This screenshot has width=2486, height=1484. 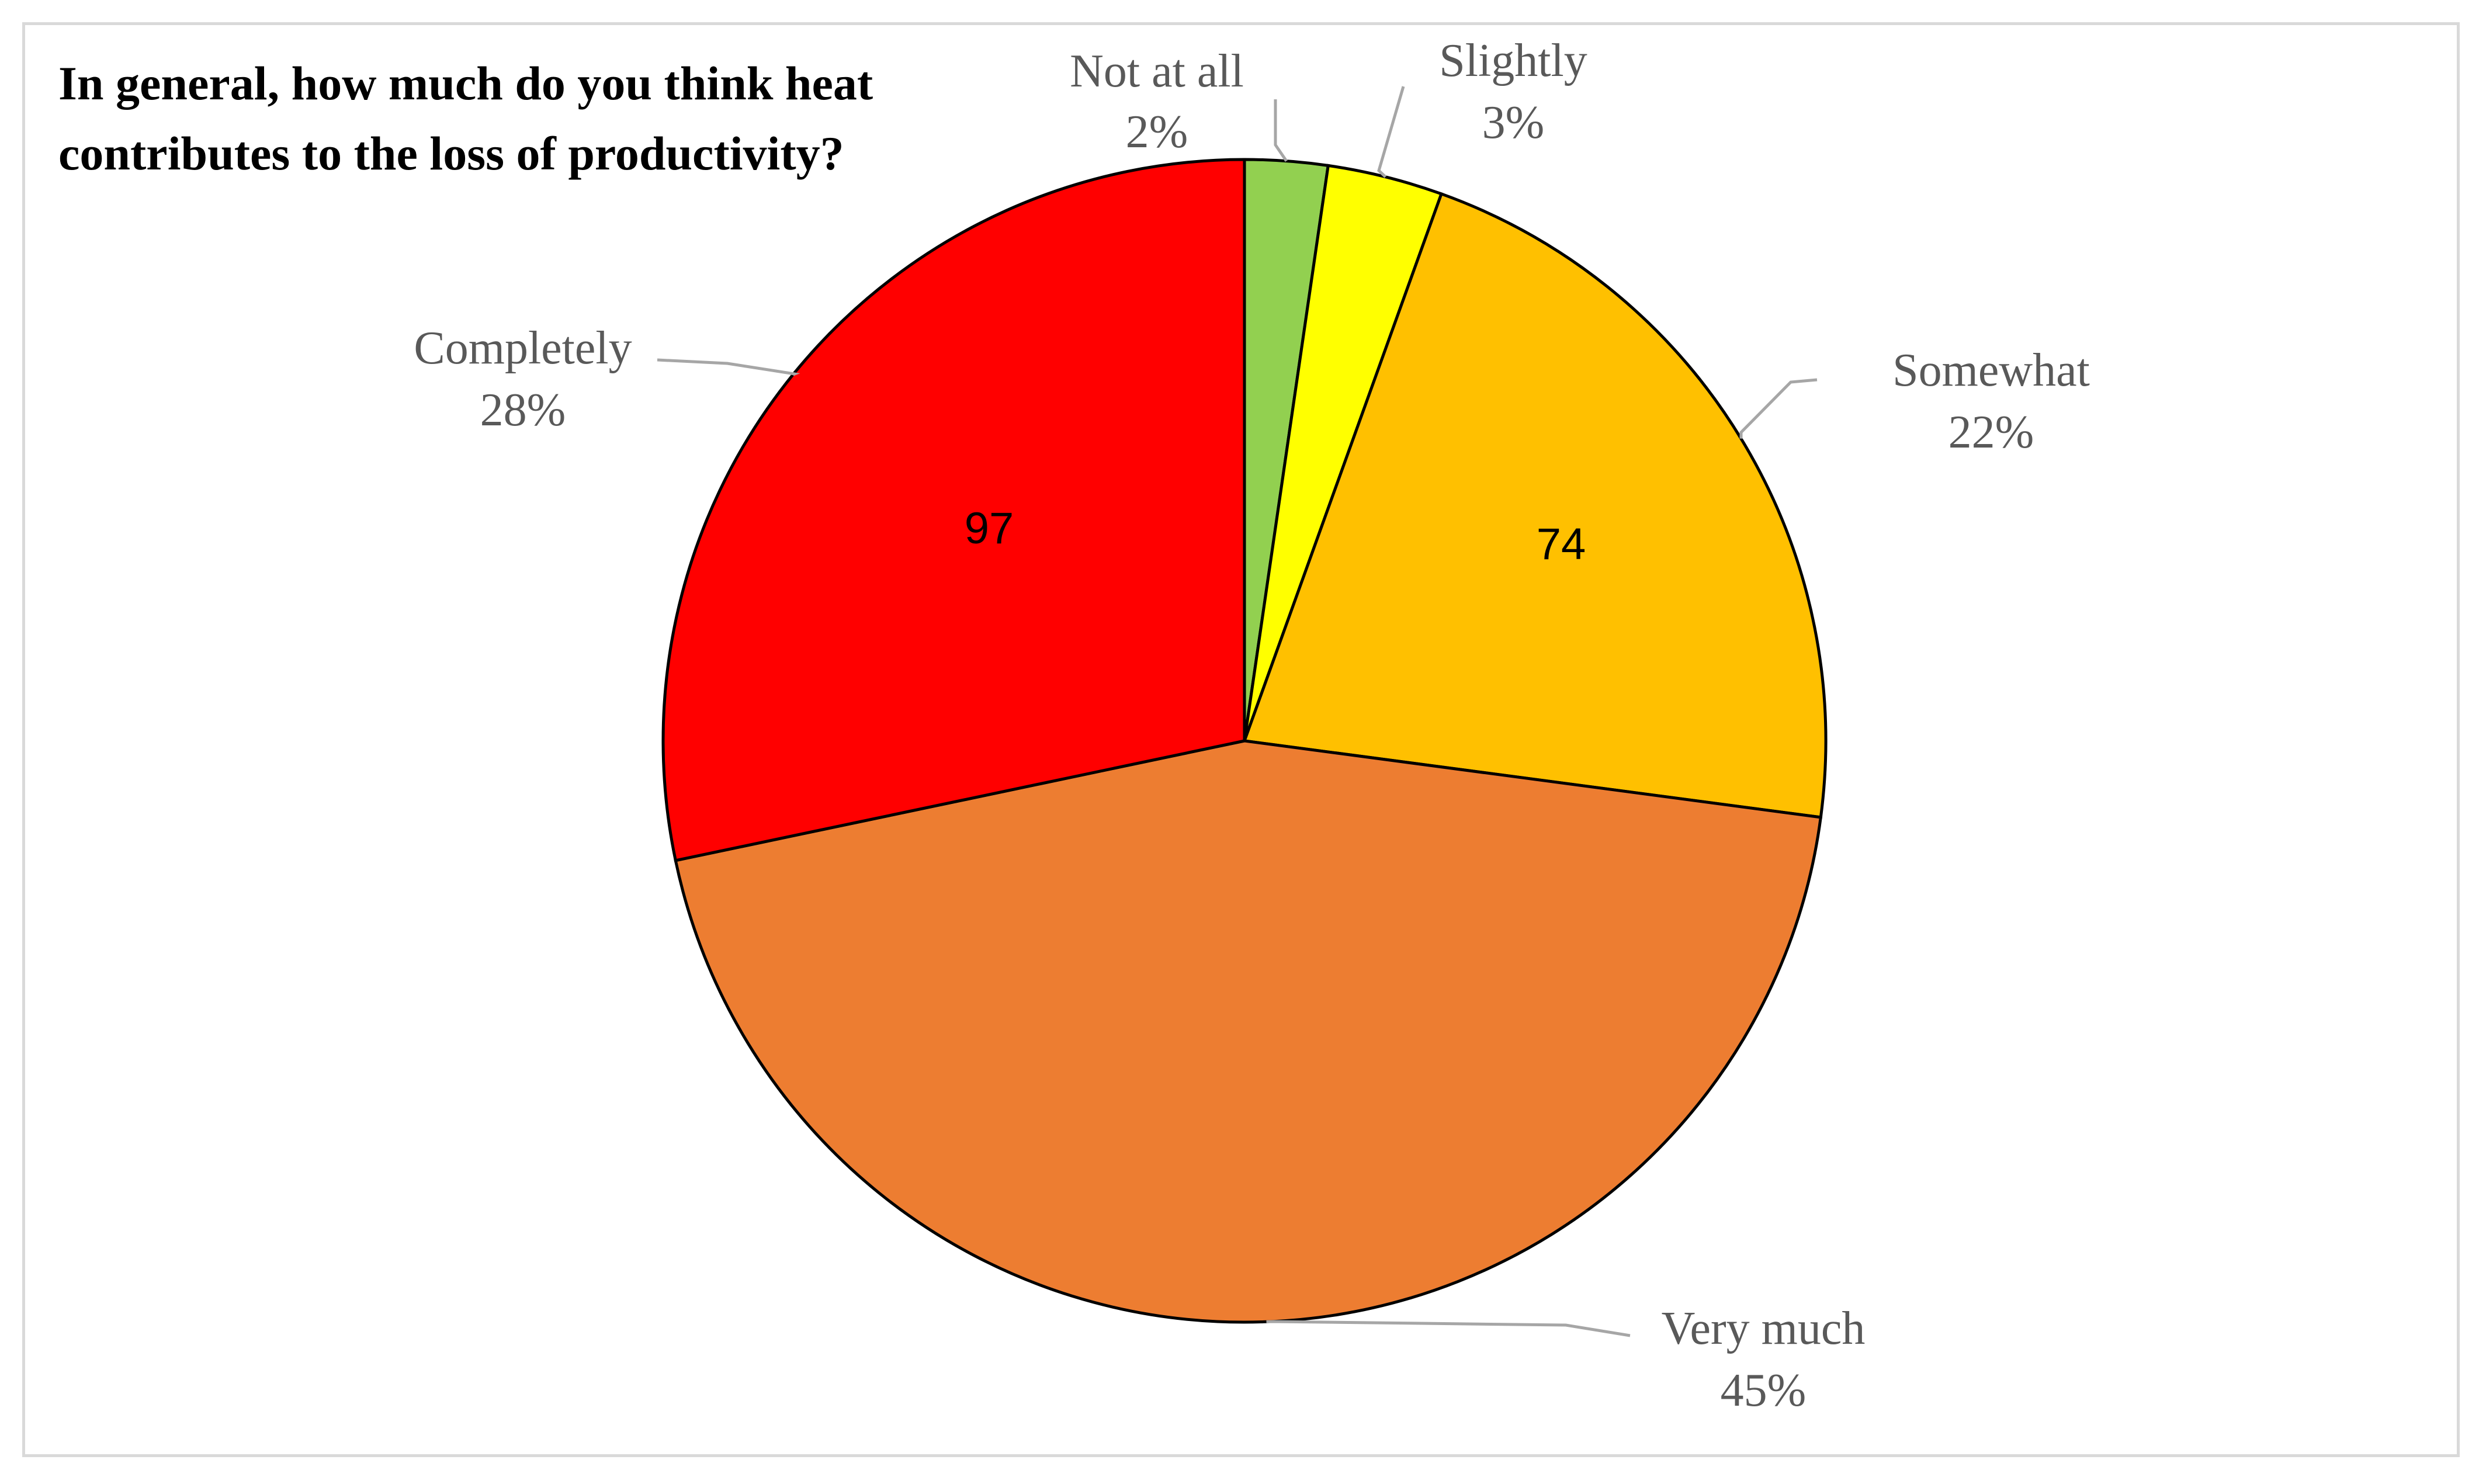 What do you see at coordinates (1764, 1390) in the screenshot?
I see `label-very-much-percent: 45%` at bounding box center [1764, 1390].